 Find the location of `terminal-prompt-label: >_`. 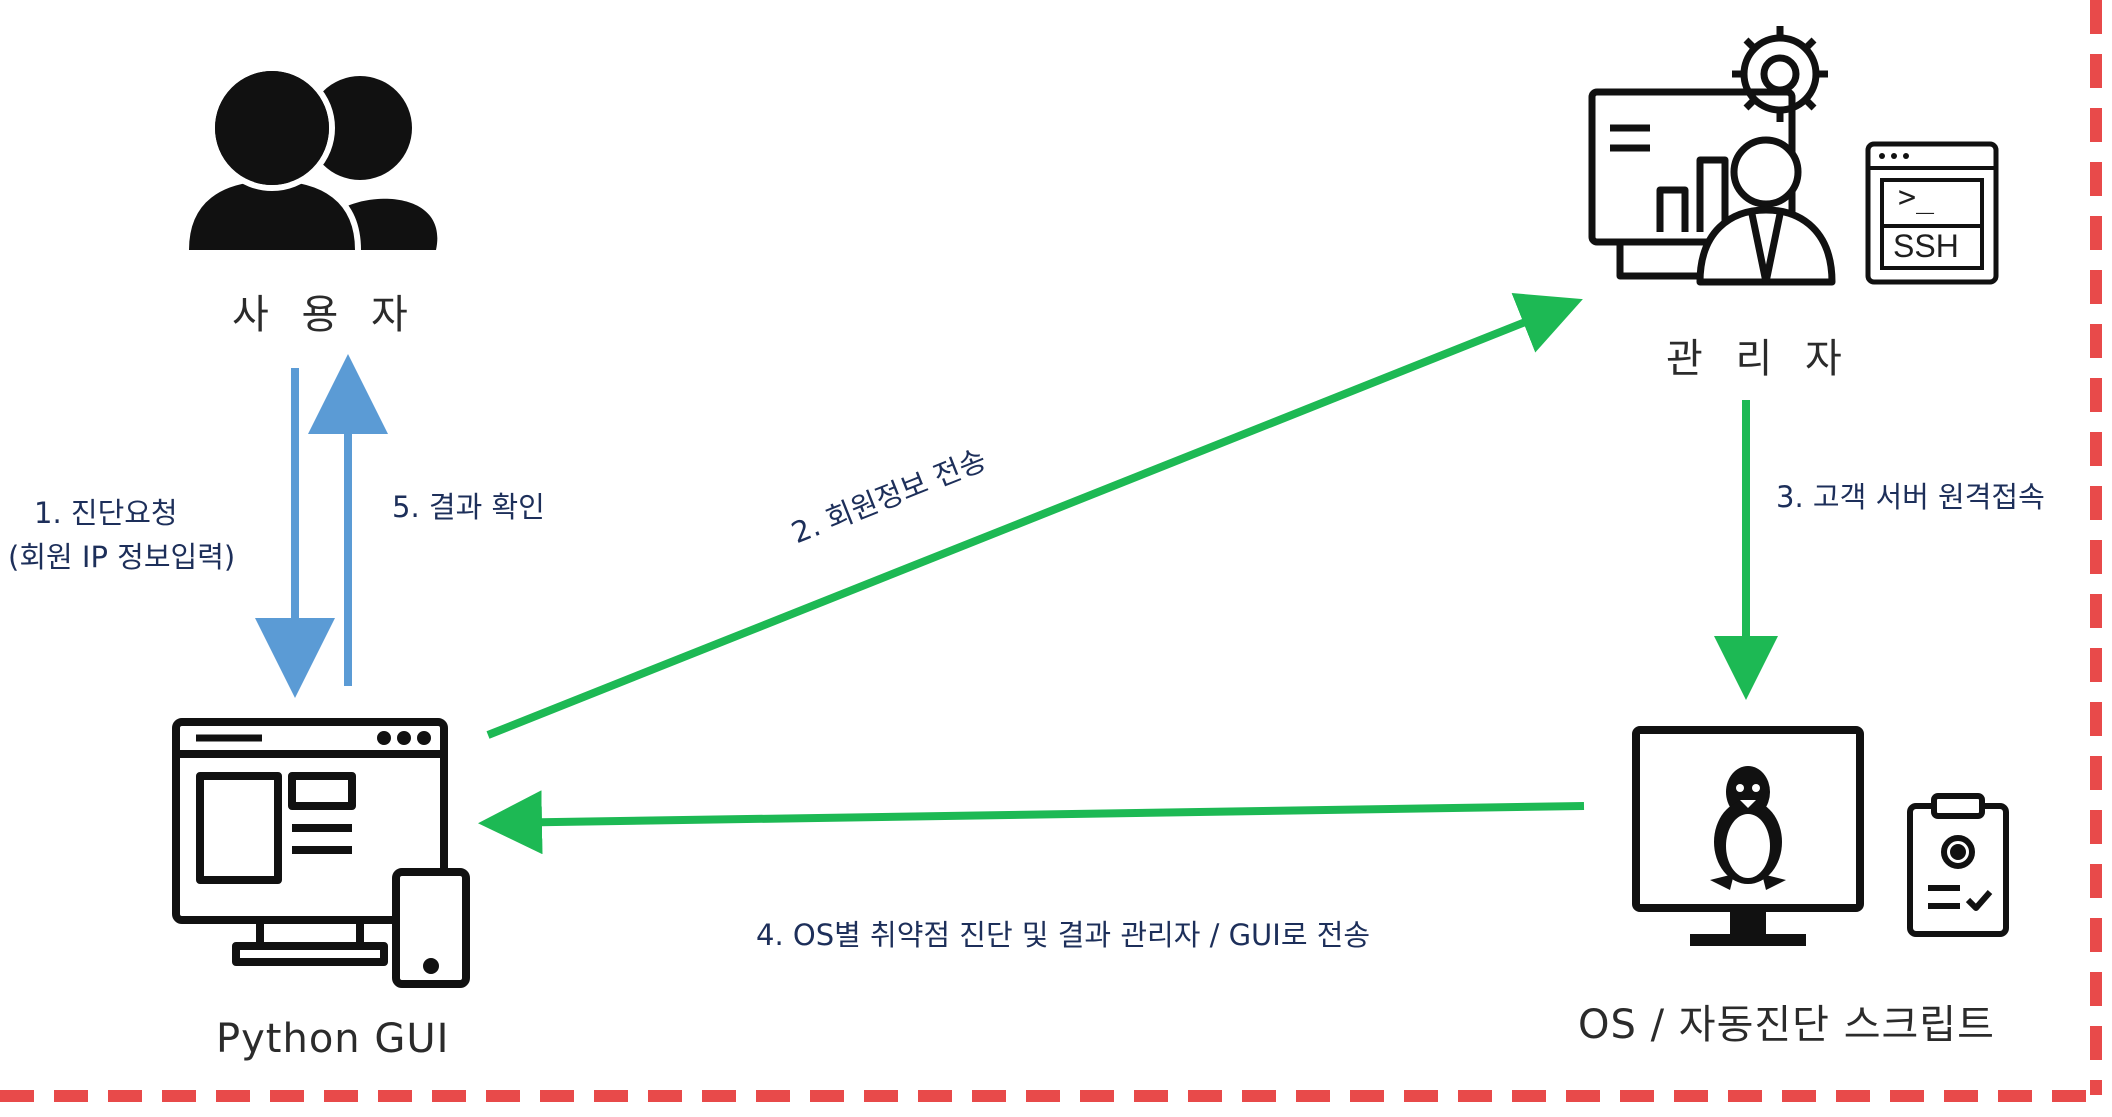

terminal-prompt-label: >_ is located at coordinates (1916, 197).